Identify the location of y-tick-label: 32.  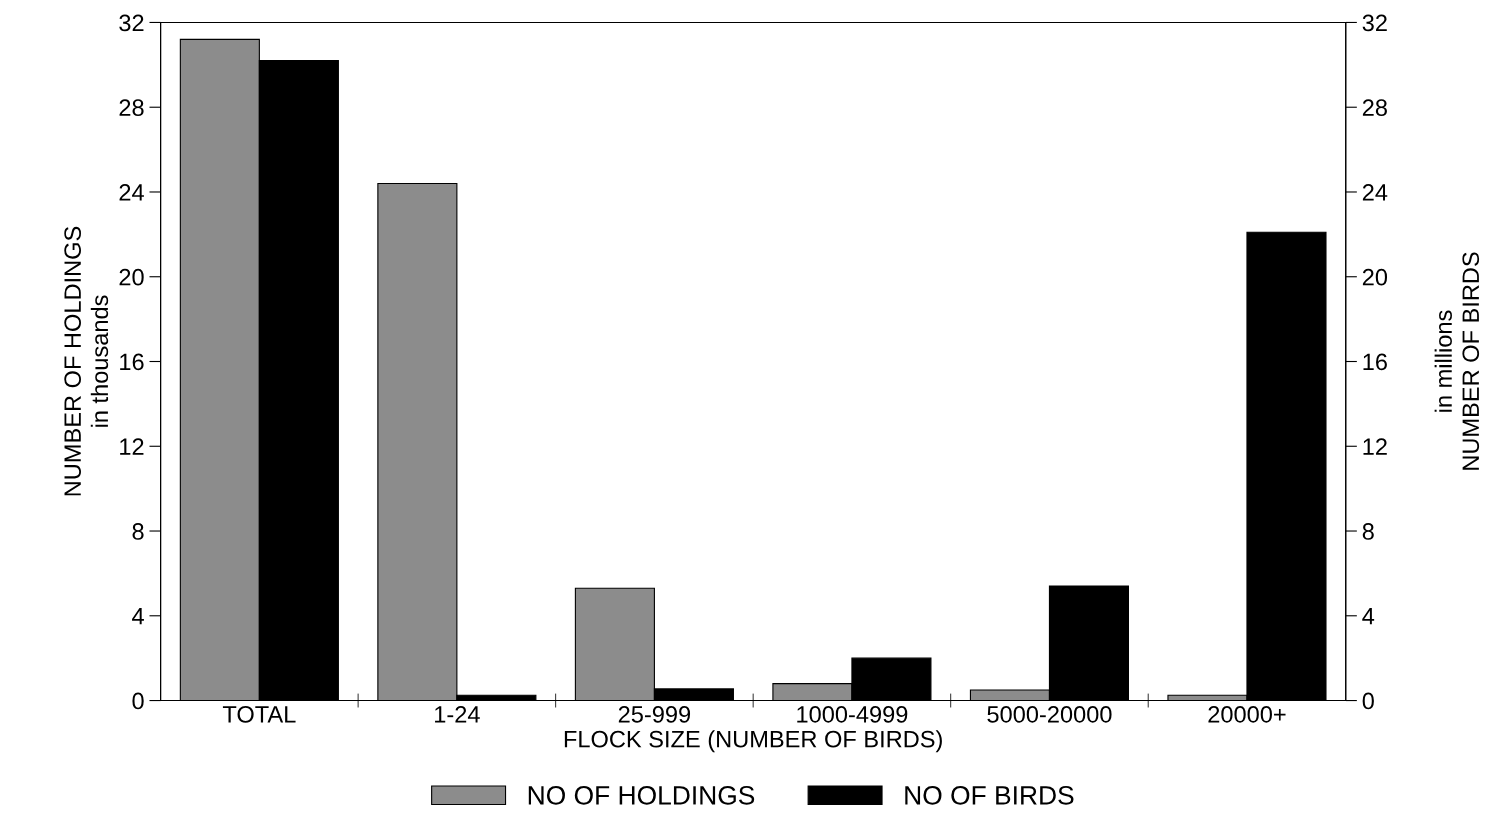
(131, 23).